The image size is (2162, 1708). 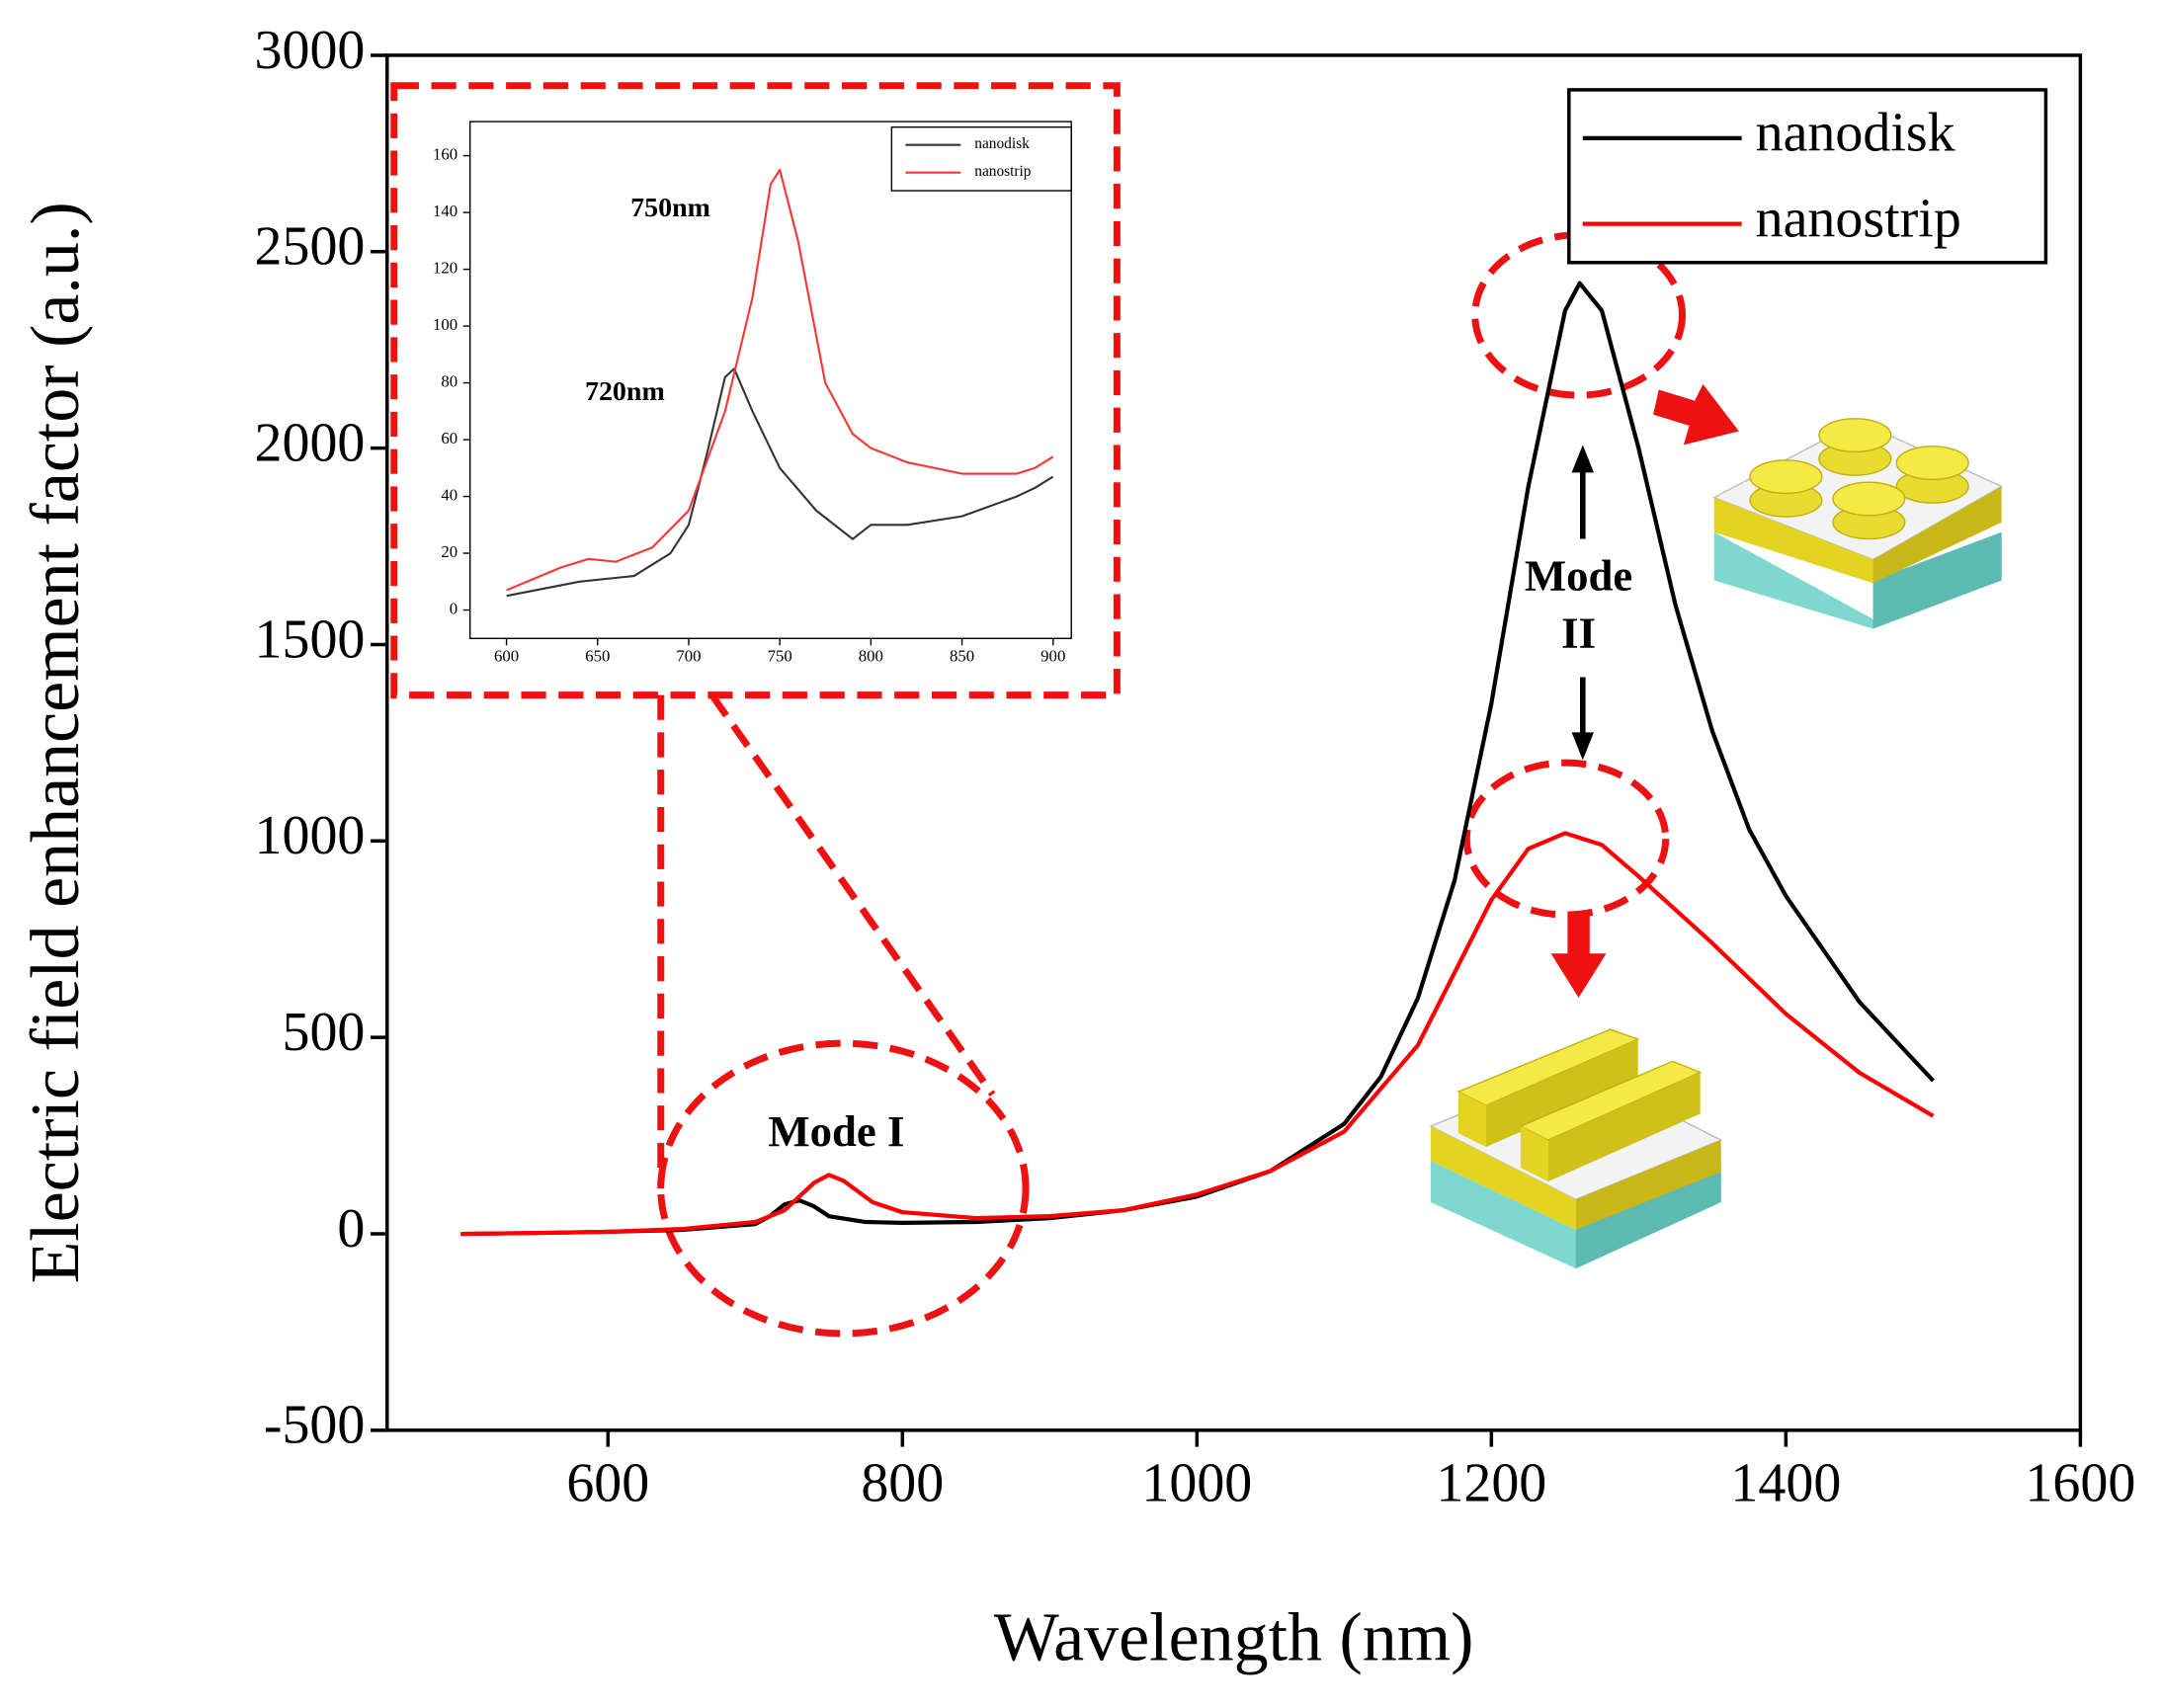 I want to click on x-tick-label: 850, so click(x=962, y=657).